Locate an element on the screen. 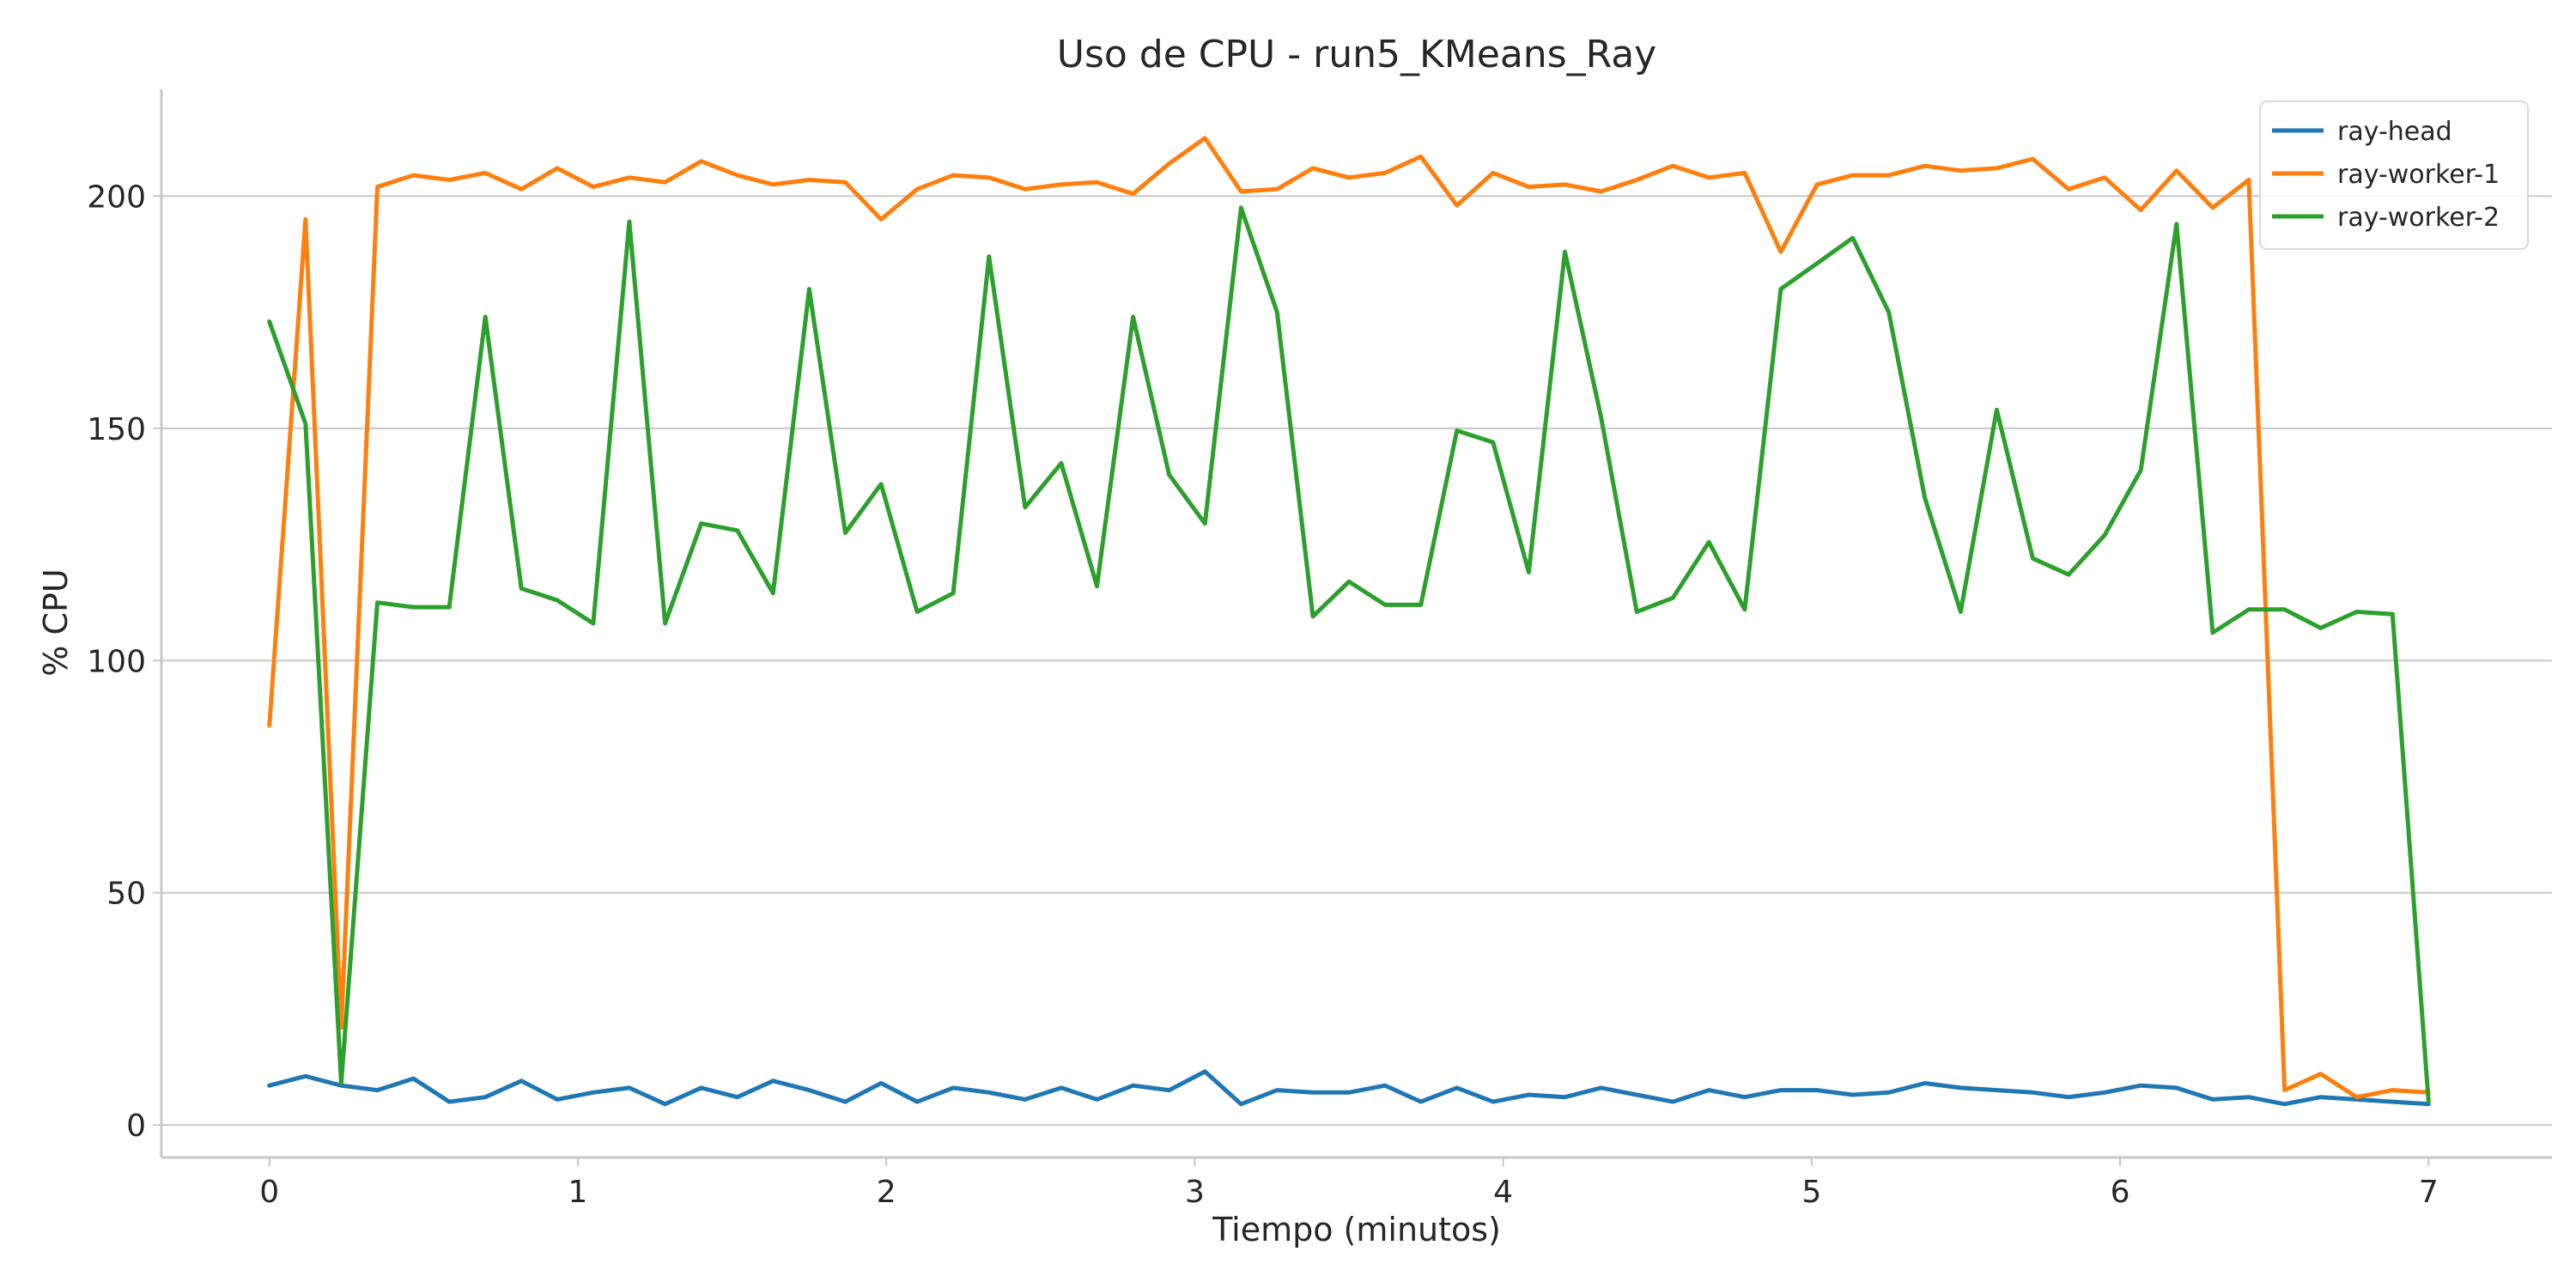 The height and width of the screenshot is (1288, 2576). chart-title: Uso de CPU - run5_KMeans_Ray is located at coordinates (1356, 55).